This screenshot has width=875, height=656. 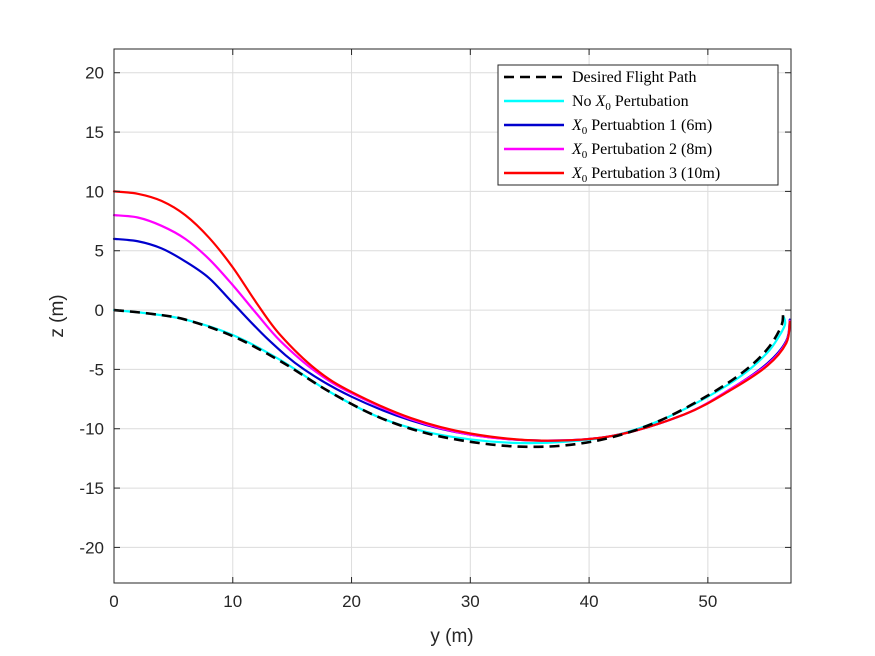 What do you see at coordinates (451, 636) in the screenshot?
I see `x-axis-label: y (m)` at bounding box center [451, 636].